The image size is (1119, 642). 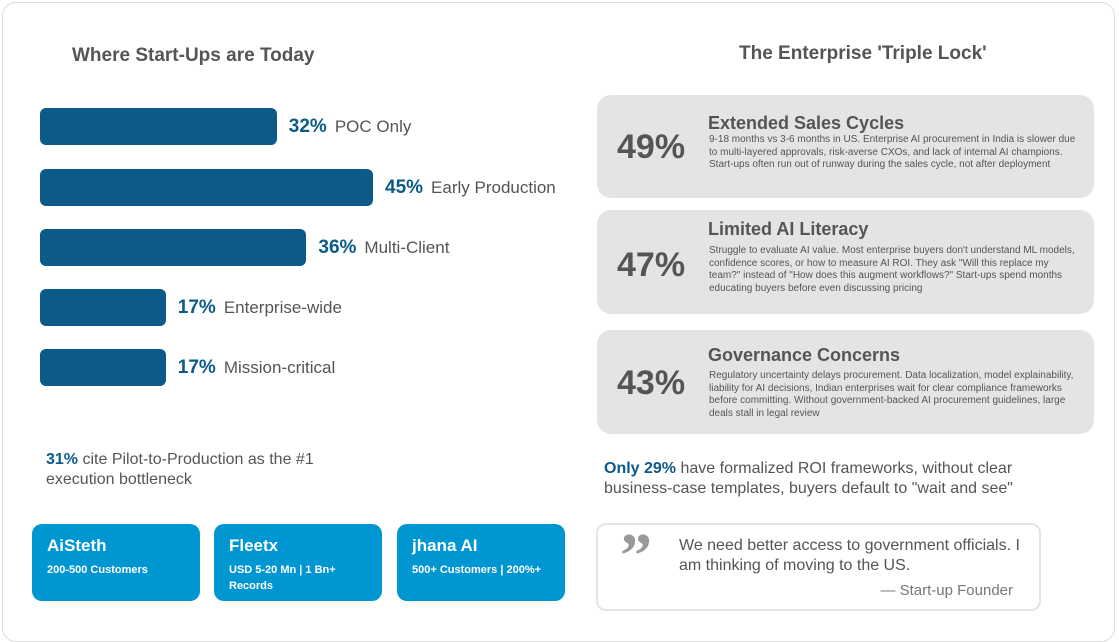 What do you see at coordinates (404, 187) in the screenshot?
I see `bar-pct: 45%` at bounding box center [404, 187].